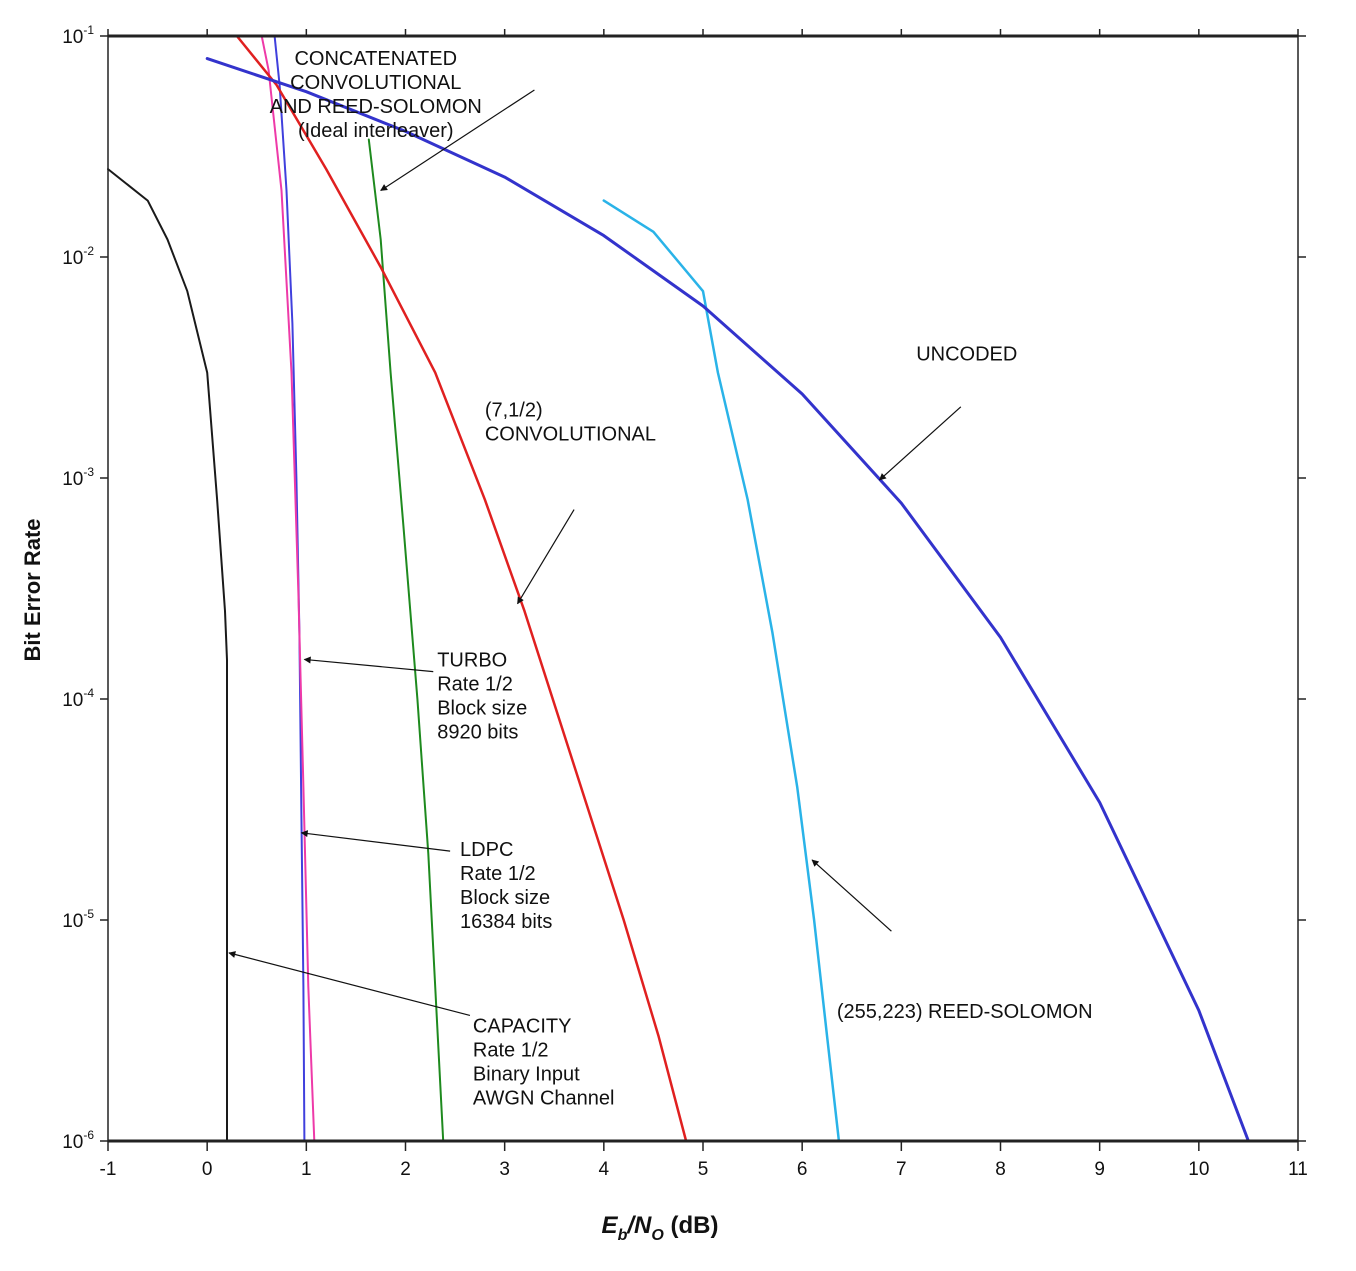 The width and height of the screenshot is (1356, 1271). Describe the element at coordinates (504, 1169) in the screenshot. I see `x-tick-label: 3` at that location.